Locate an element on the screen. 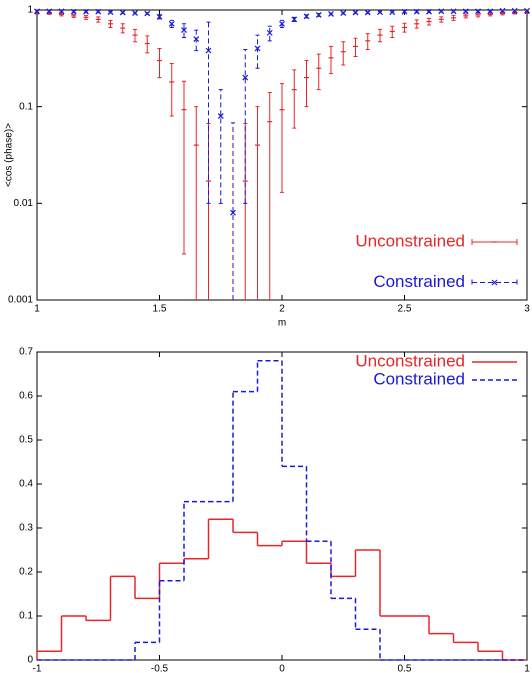  x-tick-label: -0.5 is located at coordinates (160, 668).